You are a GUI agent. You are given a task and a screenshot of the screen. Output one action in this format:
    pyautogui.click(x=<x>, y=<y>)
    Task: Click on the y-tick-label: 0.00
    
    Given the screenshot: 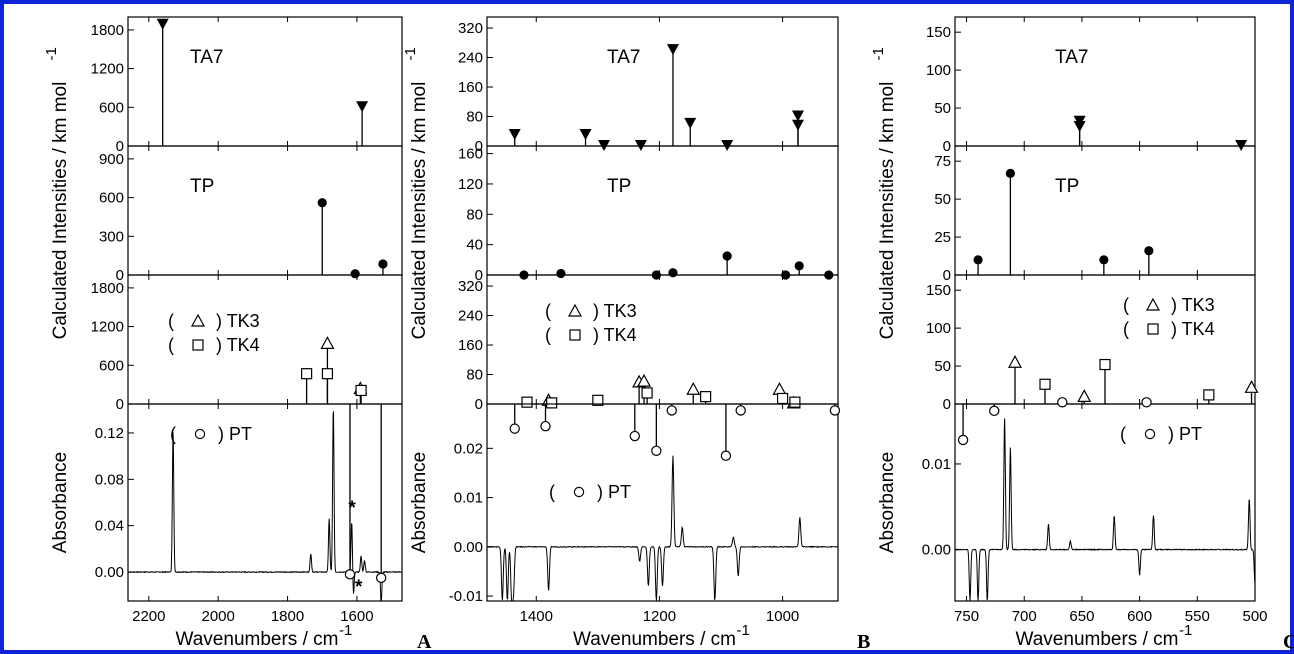 What is the action you would take?
    pyautogui.click(x=109, y=572)
    